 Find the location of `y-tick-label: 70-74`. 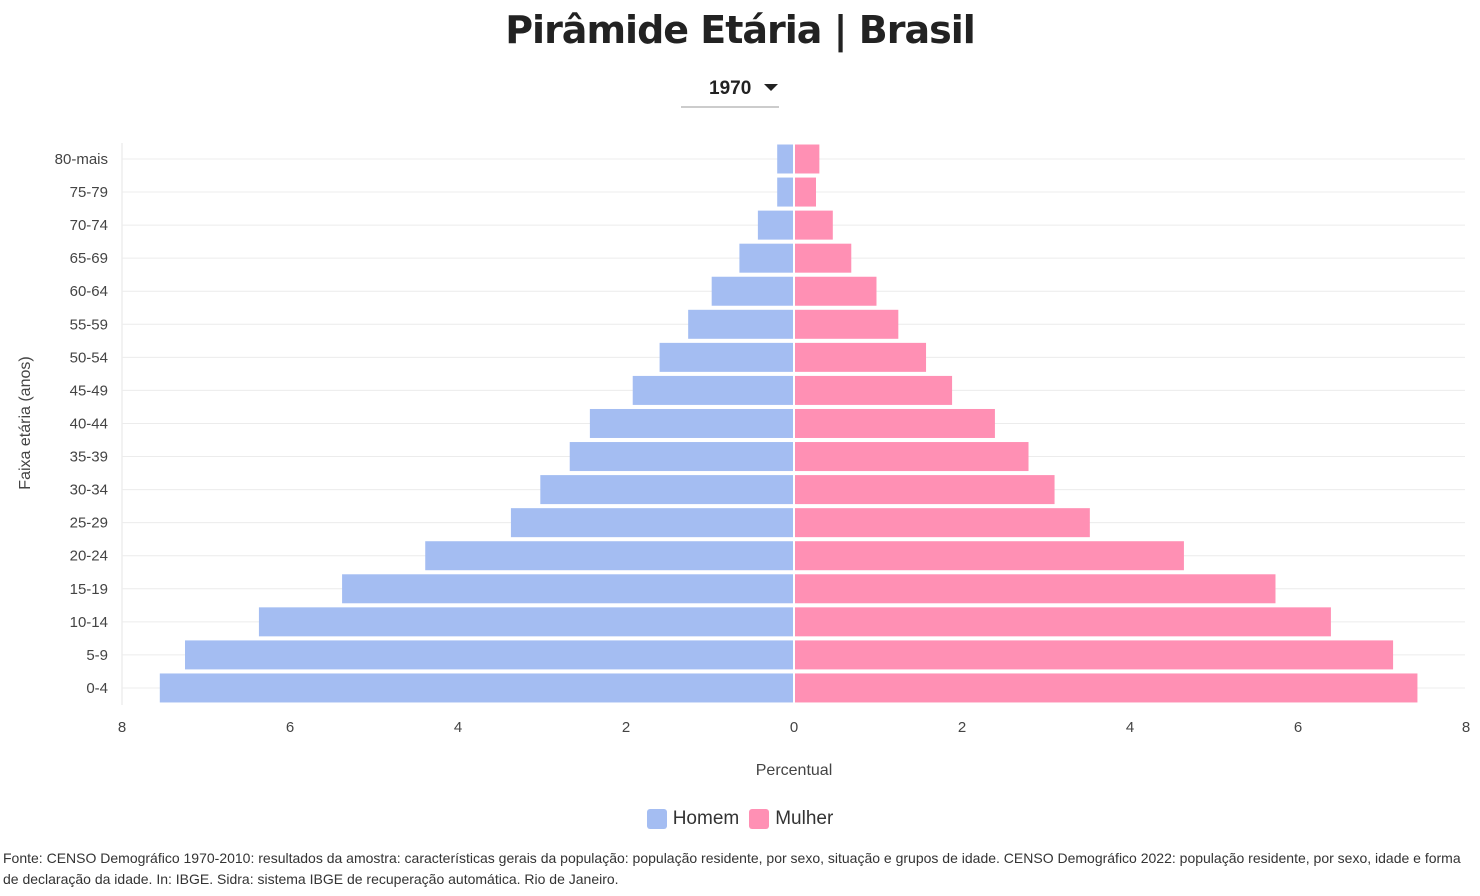

y-tick-label: 70-74 is located at coordinates (89, 225).